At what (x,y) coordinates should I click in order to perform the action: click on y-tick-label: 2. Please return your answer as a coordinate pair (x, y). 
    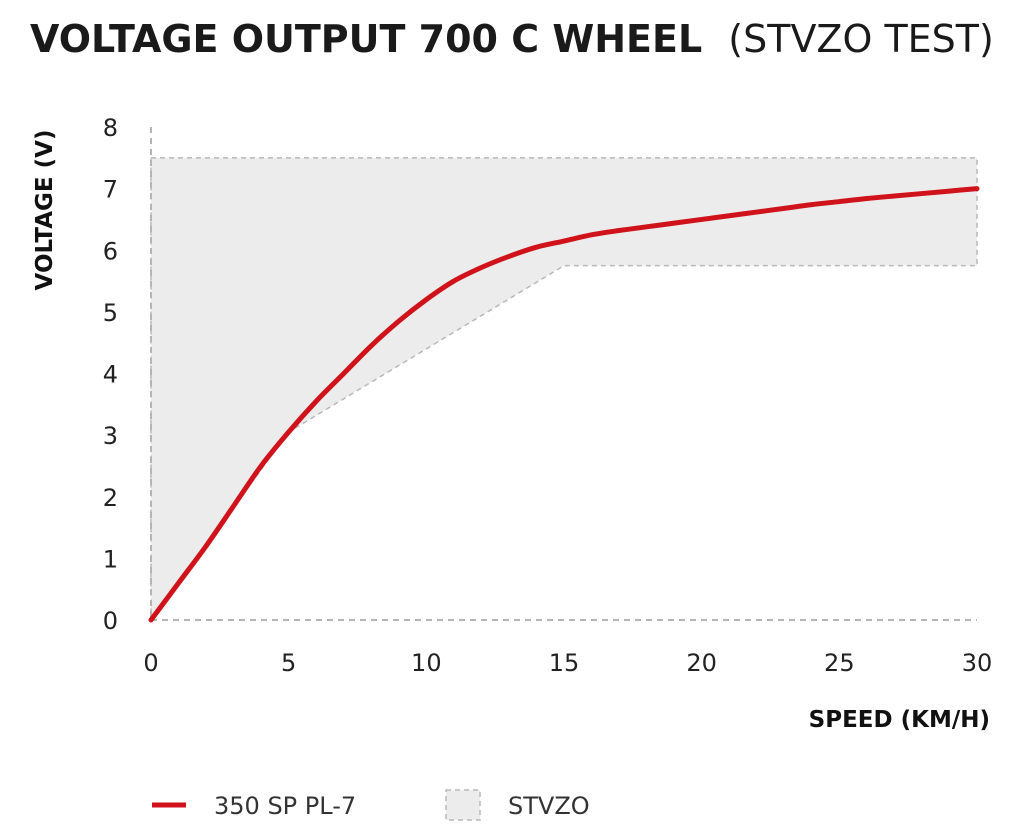
    Looking at the image, I should click on (110, 498).